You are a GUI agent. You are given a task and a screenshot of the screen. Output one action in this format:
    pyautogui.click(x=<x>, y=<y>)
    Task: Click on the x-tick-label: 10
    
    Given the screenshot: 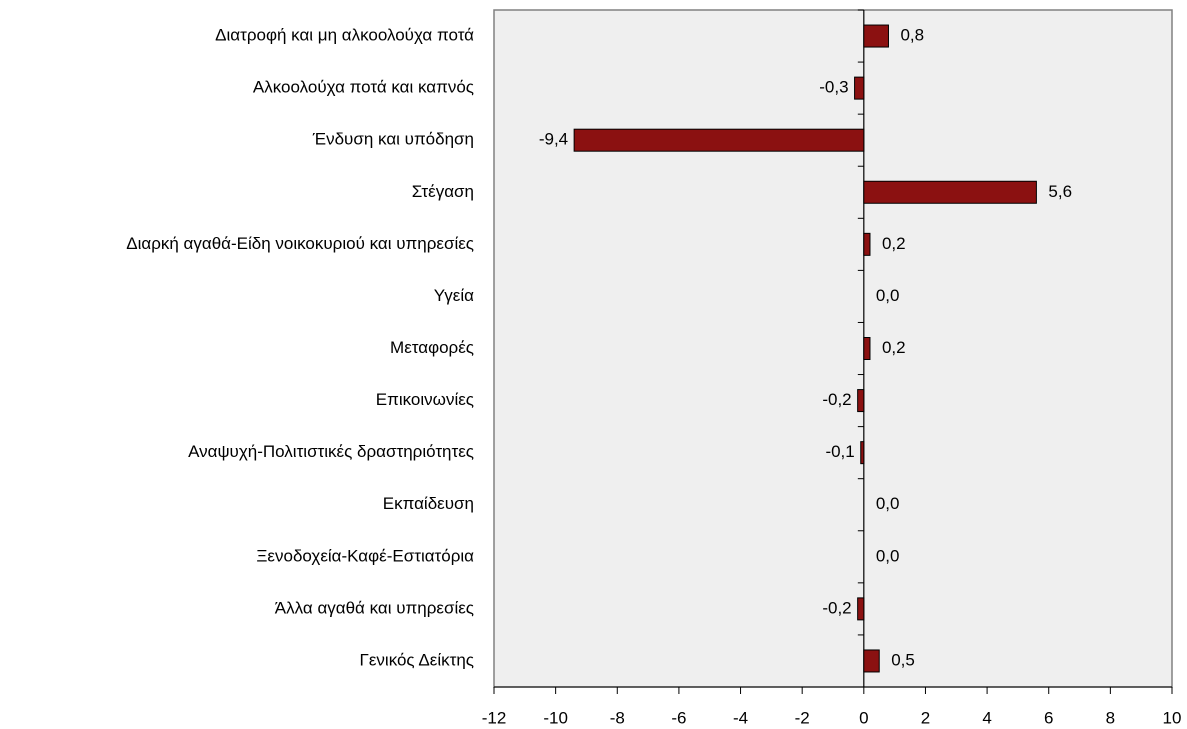 What is the action you would take?
    pyautogui.click(x=1172, y=717)
    